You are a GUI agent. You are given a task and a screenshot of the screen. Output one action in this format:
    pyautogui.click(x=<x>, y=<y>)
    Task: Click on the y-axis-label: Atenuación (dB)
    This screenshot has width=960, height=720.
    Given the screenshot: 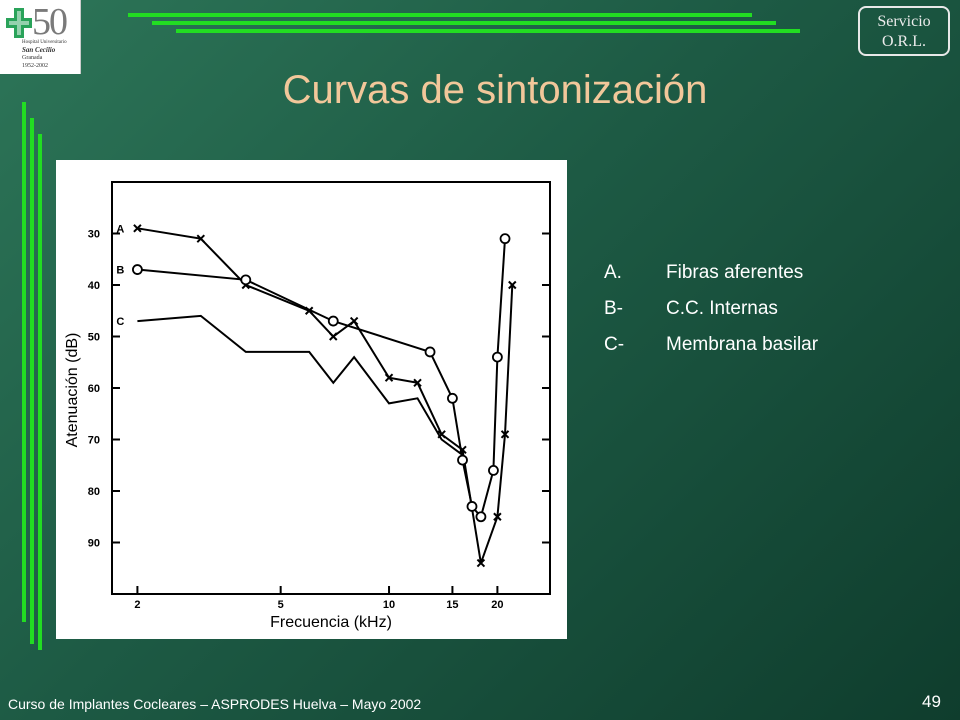 What is the action you would take?
    pyautogui.click(x=72, y=390)
    